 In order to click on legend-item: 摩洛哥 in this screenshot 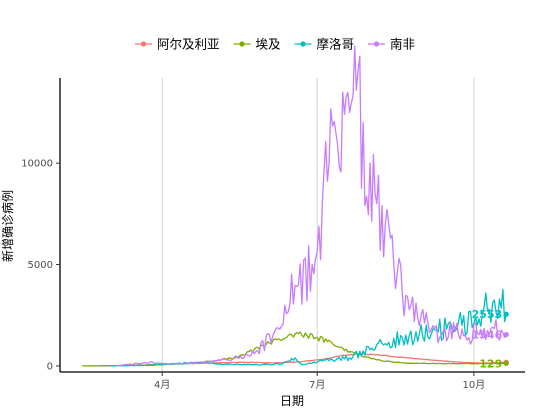, I will do `click(324, 44)`.